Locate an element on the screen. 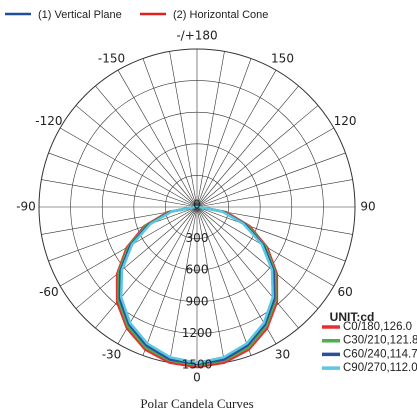 The width and height of the screenshot is (417, 417). r-tick-label: 900 is located at coordinates (197, 301).